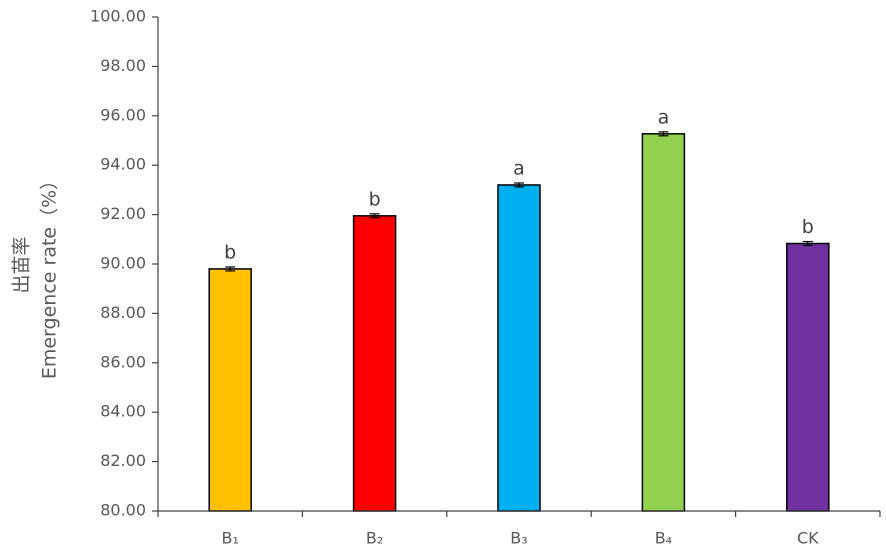 This screenshot has height=557, width=886. I want to click on y-tick-label: 96.00, so click(123, 114).